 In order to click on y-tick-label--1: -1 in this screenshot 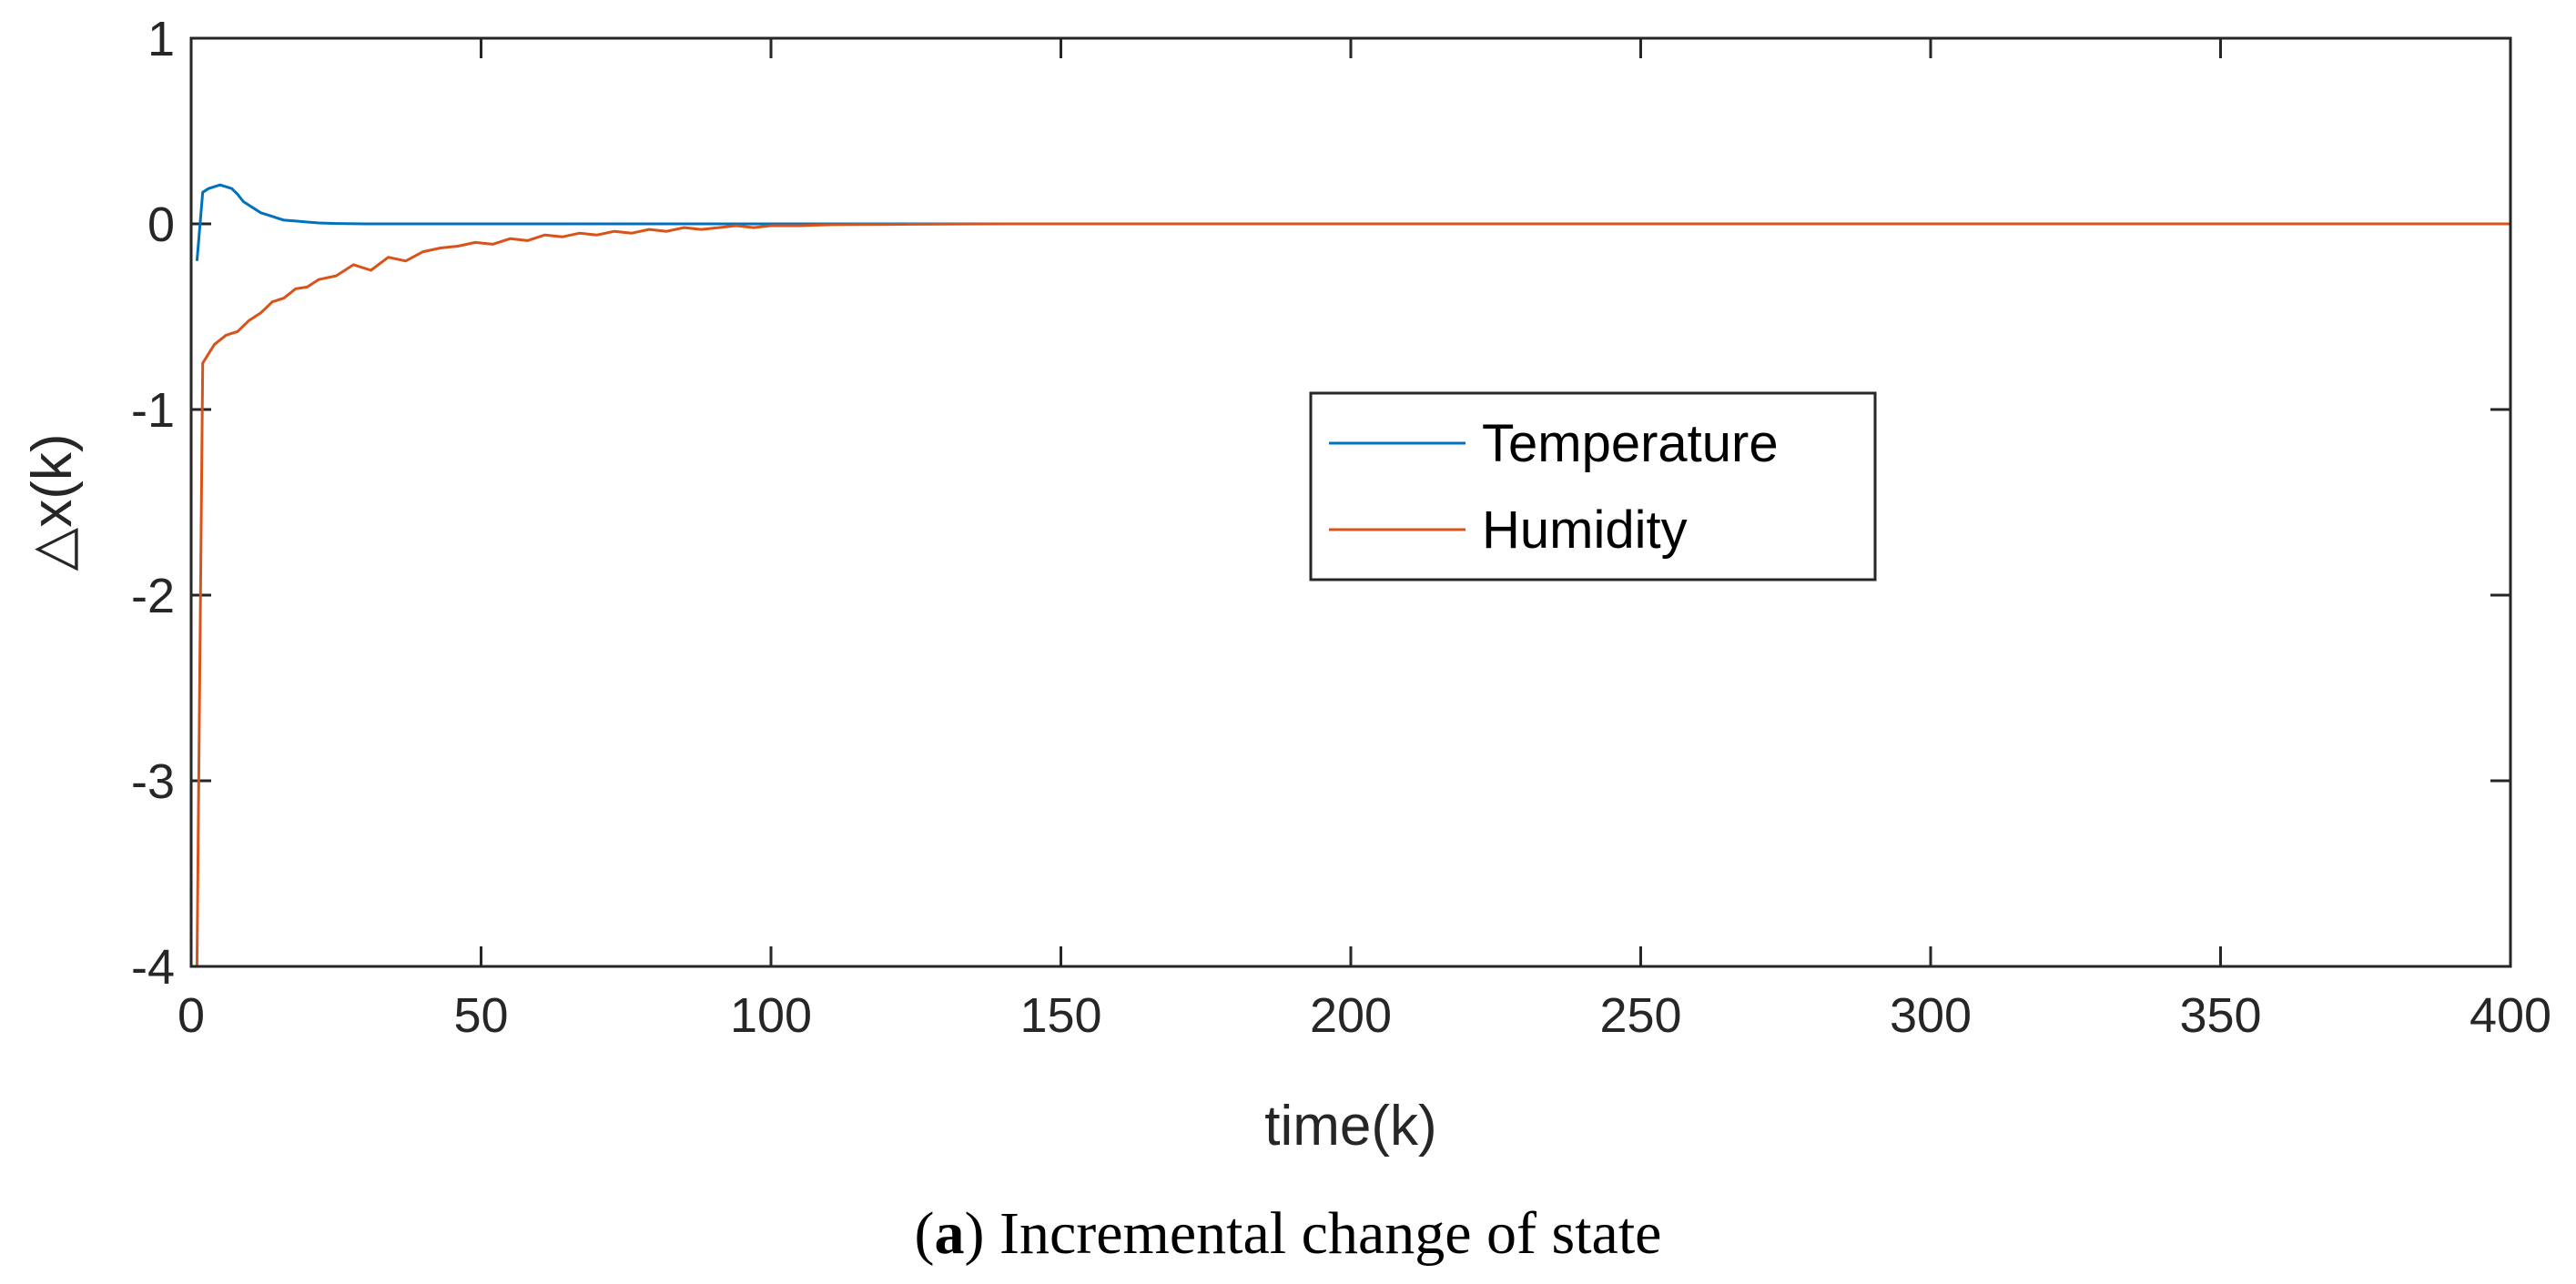, I will do `click(153, 410)`.